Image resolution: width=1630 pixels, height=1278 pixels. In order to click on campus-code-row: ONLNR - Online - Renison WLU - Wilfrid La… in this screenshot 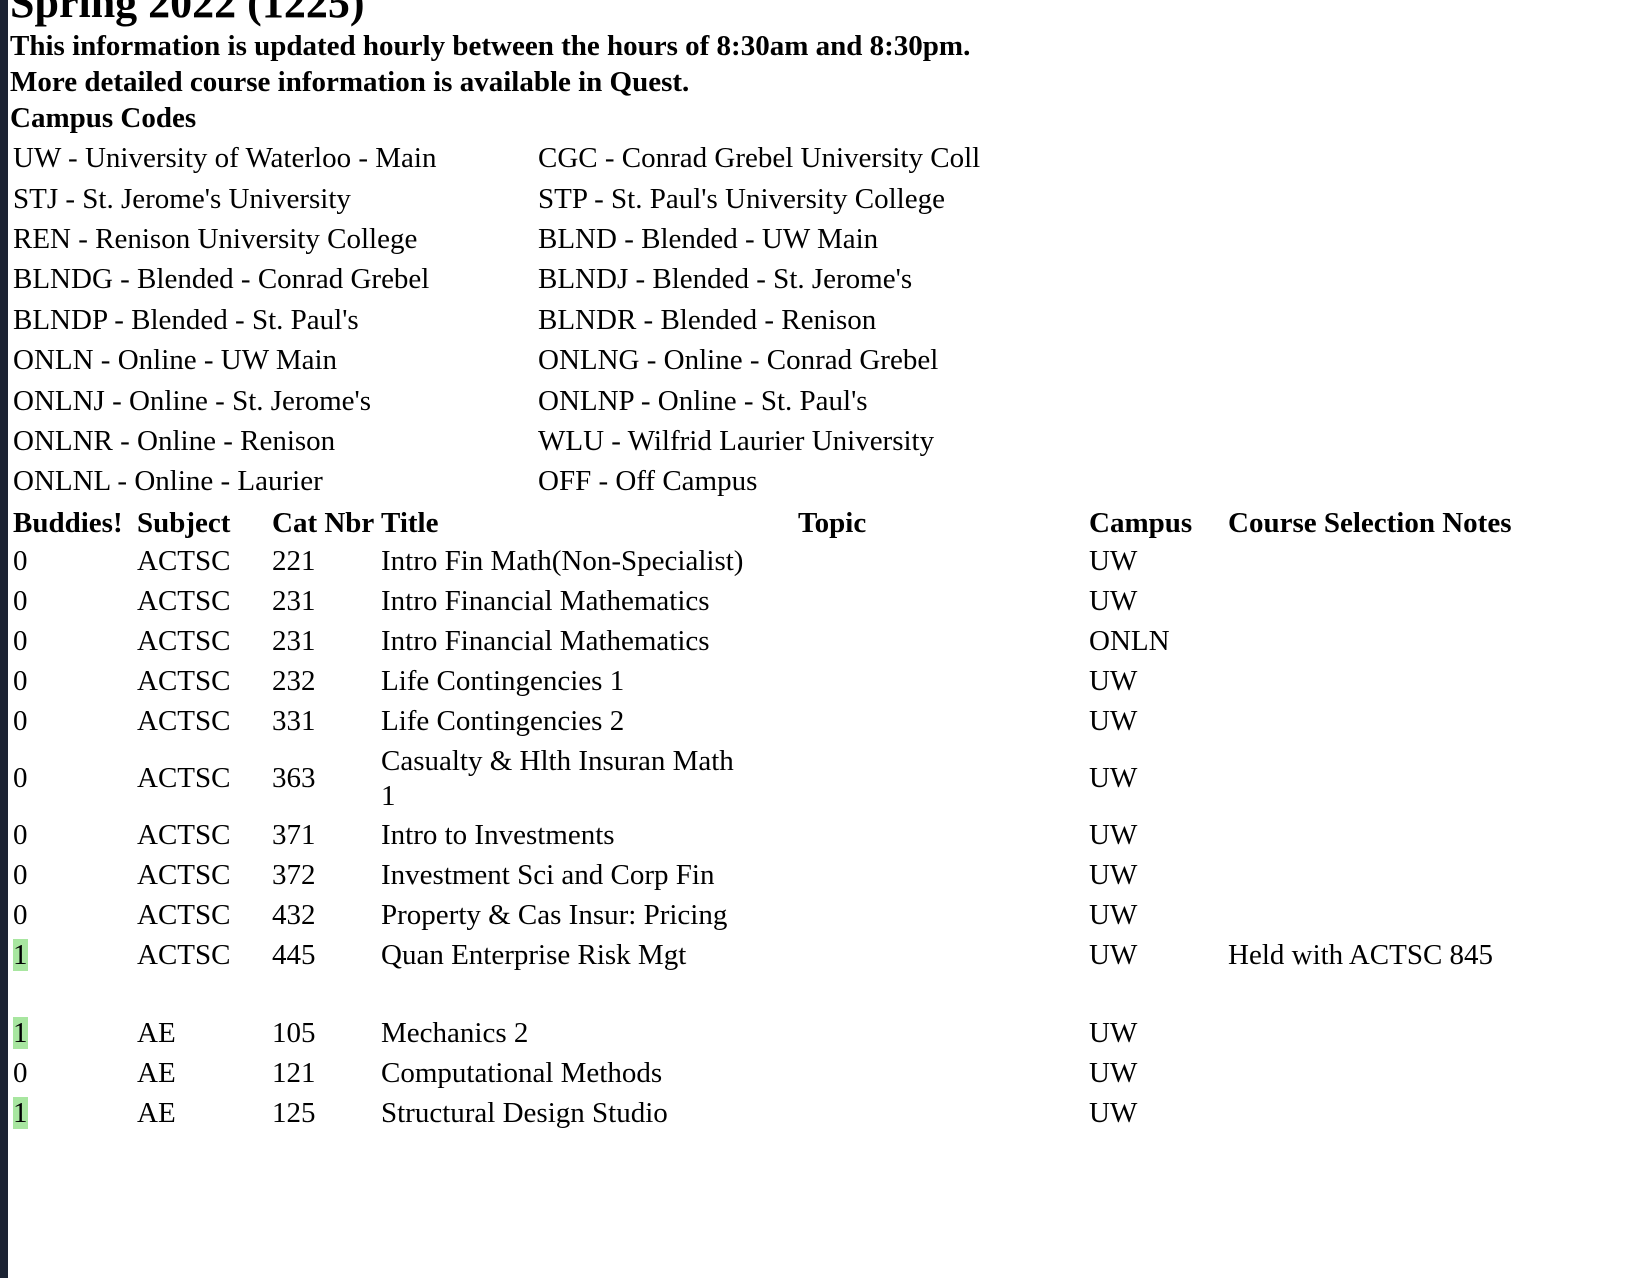, I will do `click(496, 441)`.